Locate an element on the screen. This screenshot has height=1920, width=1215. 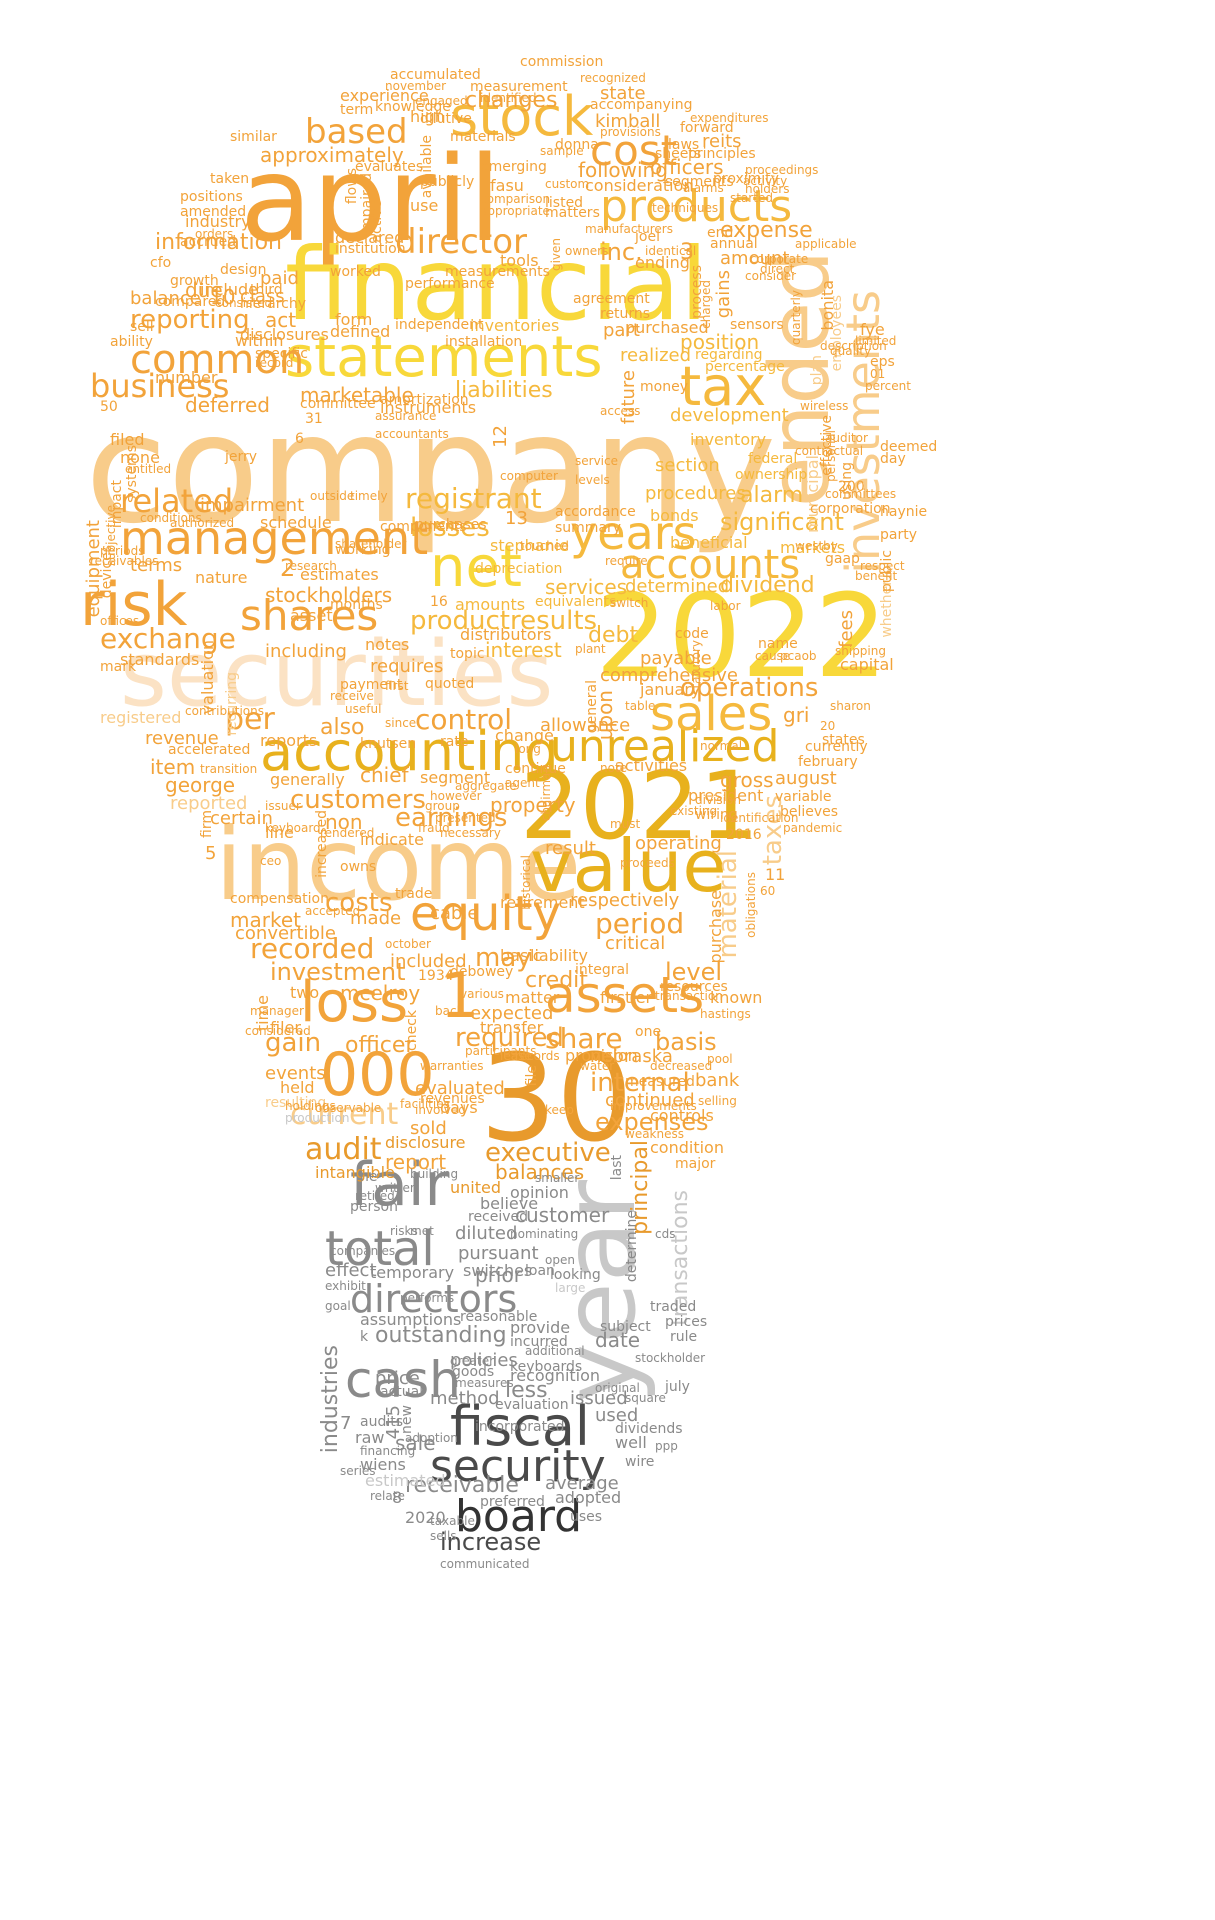
word-customer: customer is located at coordinates (562, 1215).